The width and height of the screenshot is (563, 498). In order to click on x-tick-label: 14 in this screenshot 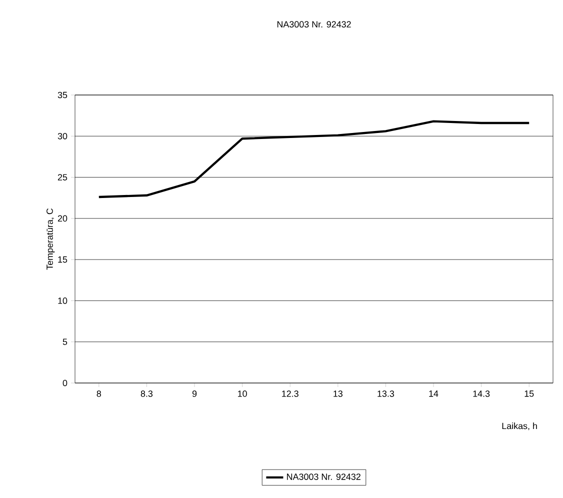, I will do `click(433, 393)`.